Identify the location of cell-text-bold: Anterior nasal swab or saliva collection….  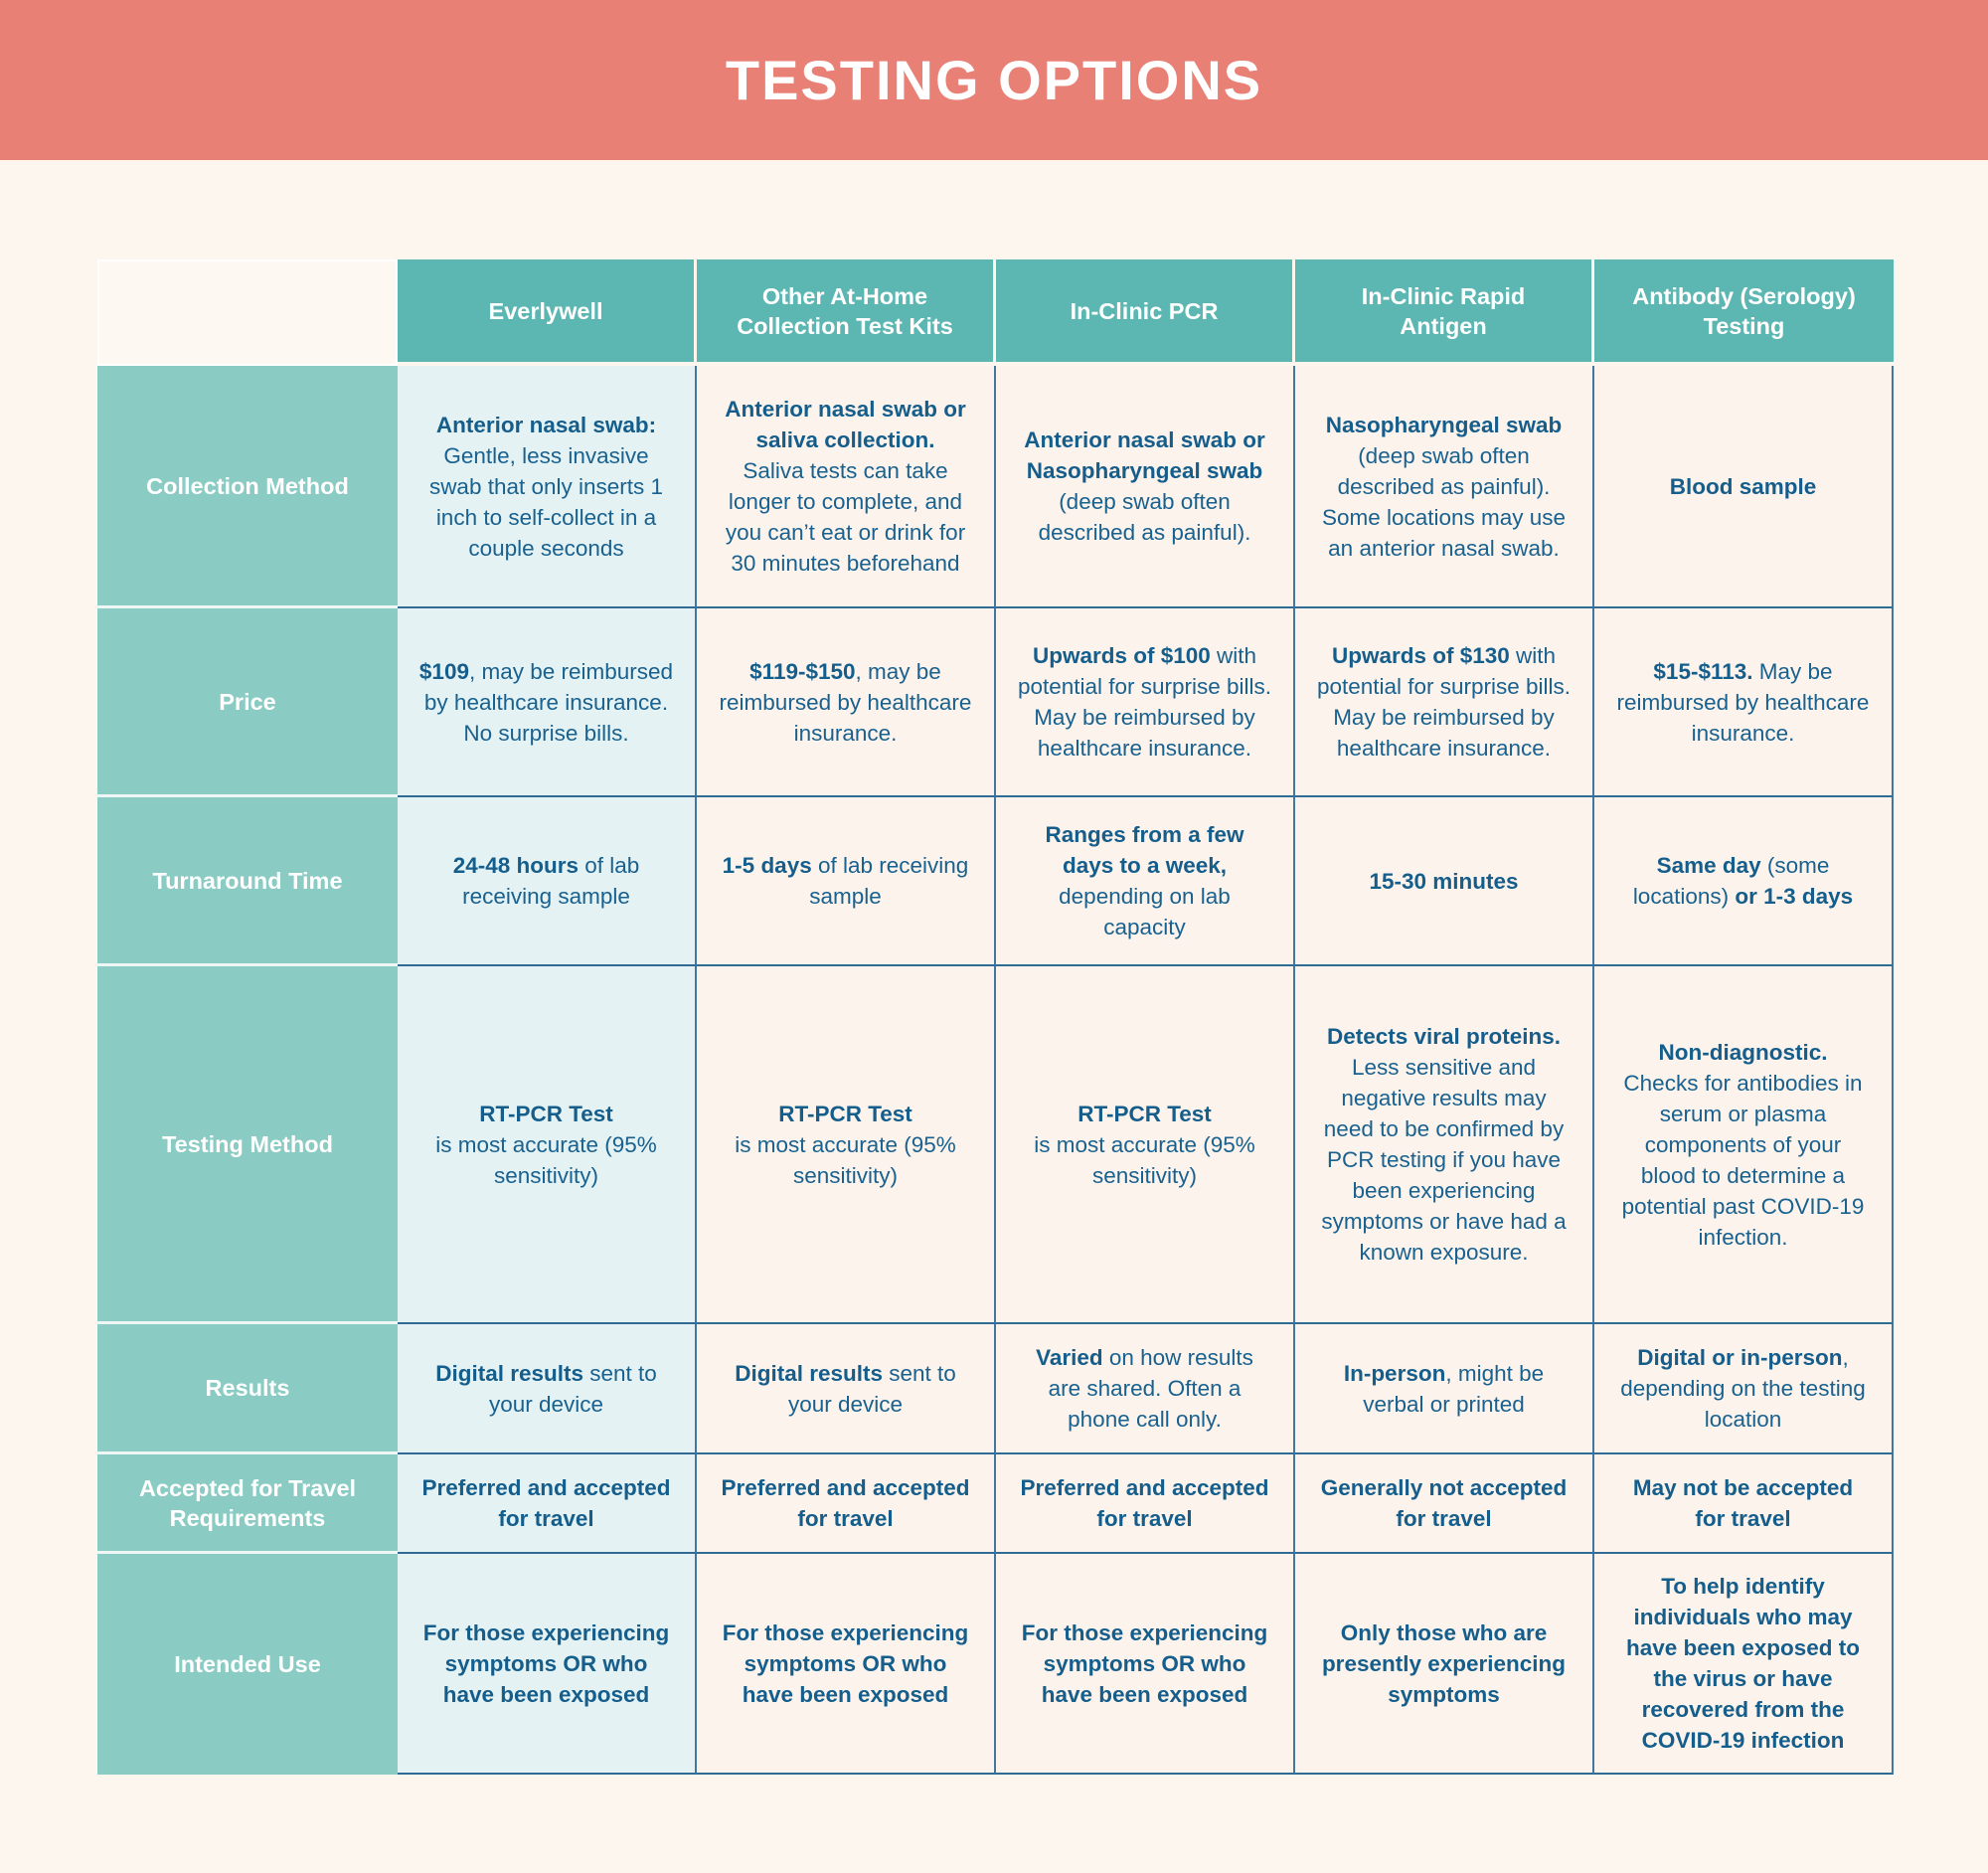
(845, 424).